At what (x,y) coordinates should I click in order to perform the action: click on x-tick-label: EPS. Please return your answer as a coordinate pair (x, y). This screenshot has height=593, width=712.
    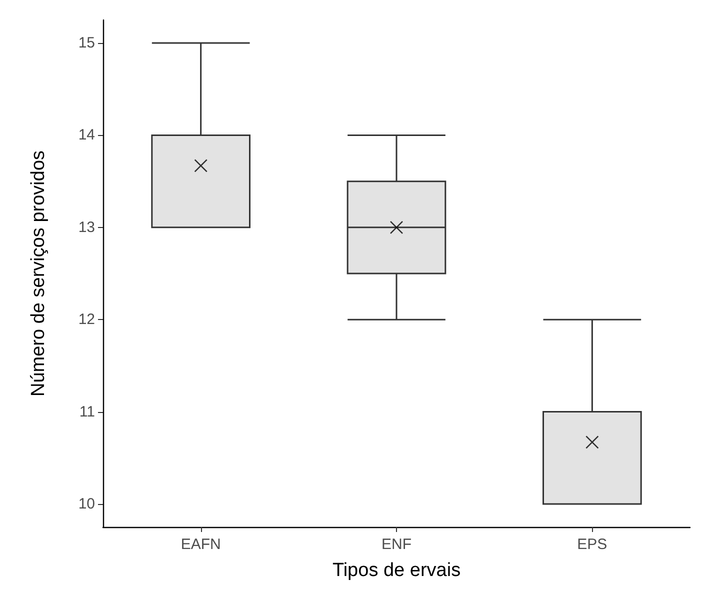
    Looking at the image, I should click on (592, 544).